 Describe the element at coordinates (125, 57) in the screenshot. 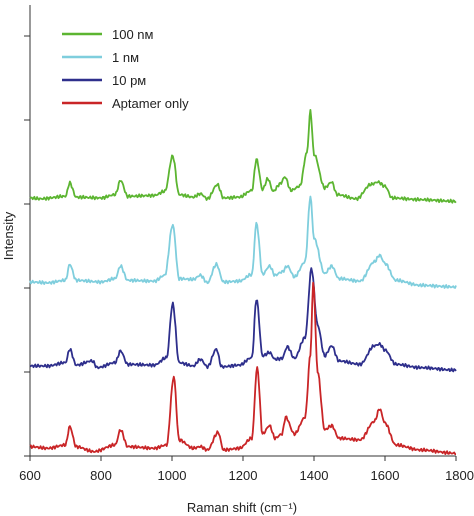

I see `legend-label-1: 1 nᴍ` at that location.